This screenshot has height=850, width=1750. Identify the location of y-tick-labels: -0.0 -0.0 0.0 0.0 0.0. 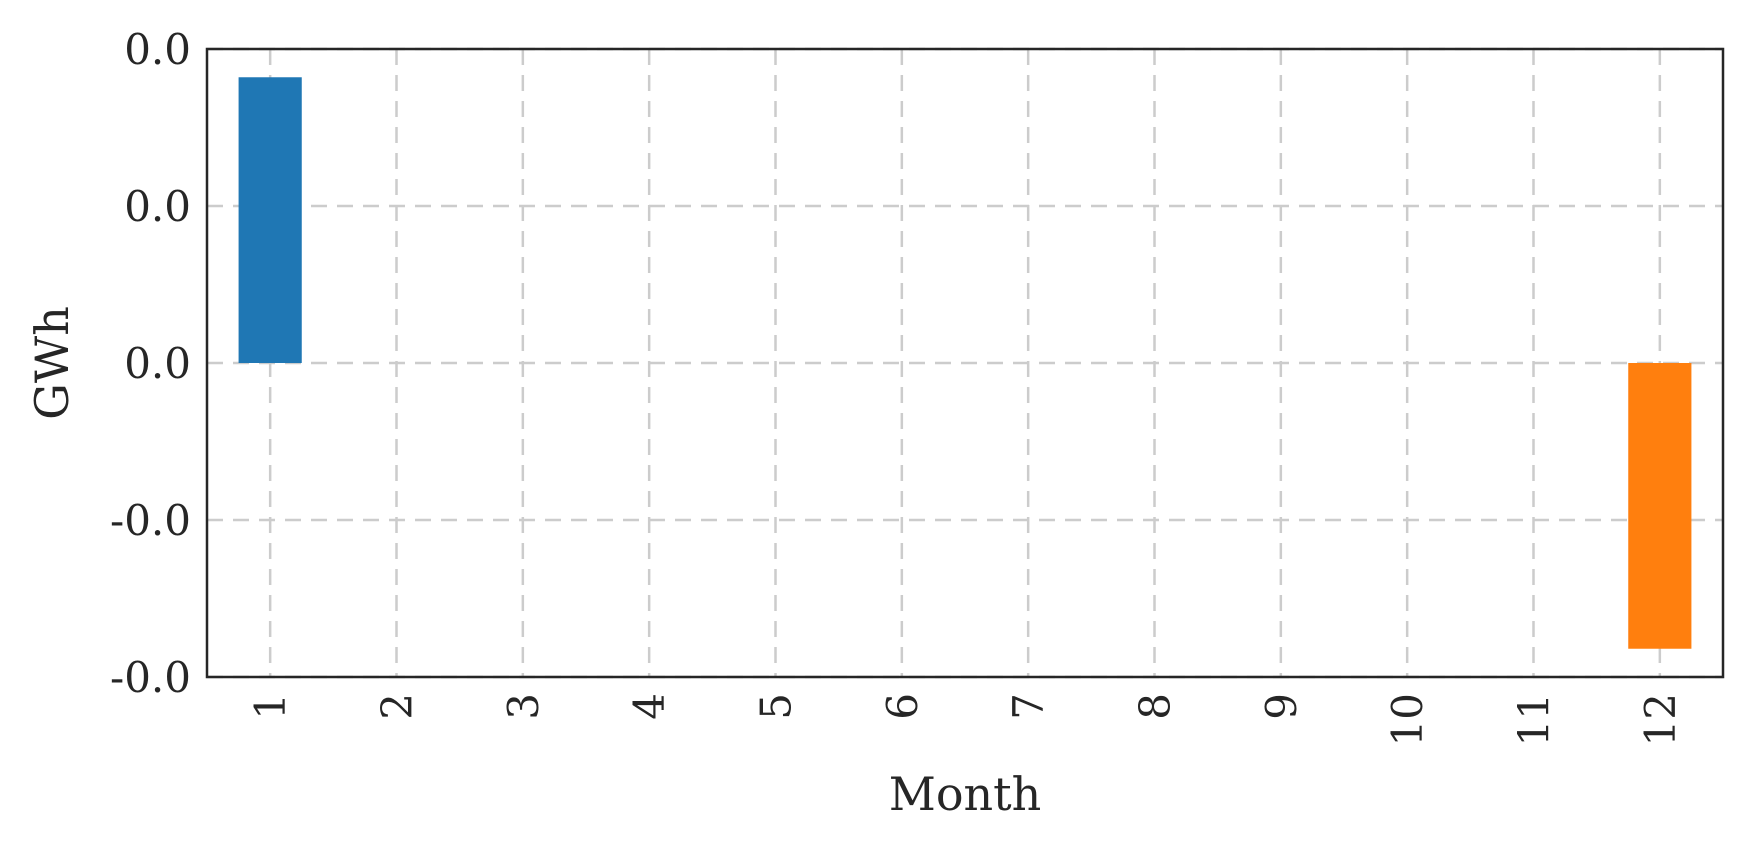
(150, 363).